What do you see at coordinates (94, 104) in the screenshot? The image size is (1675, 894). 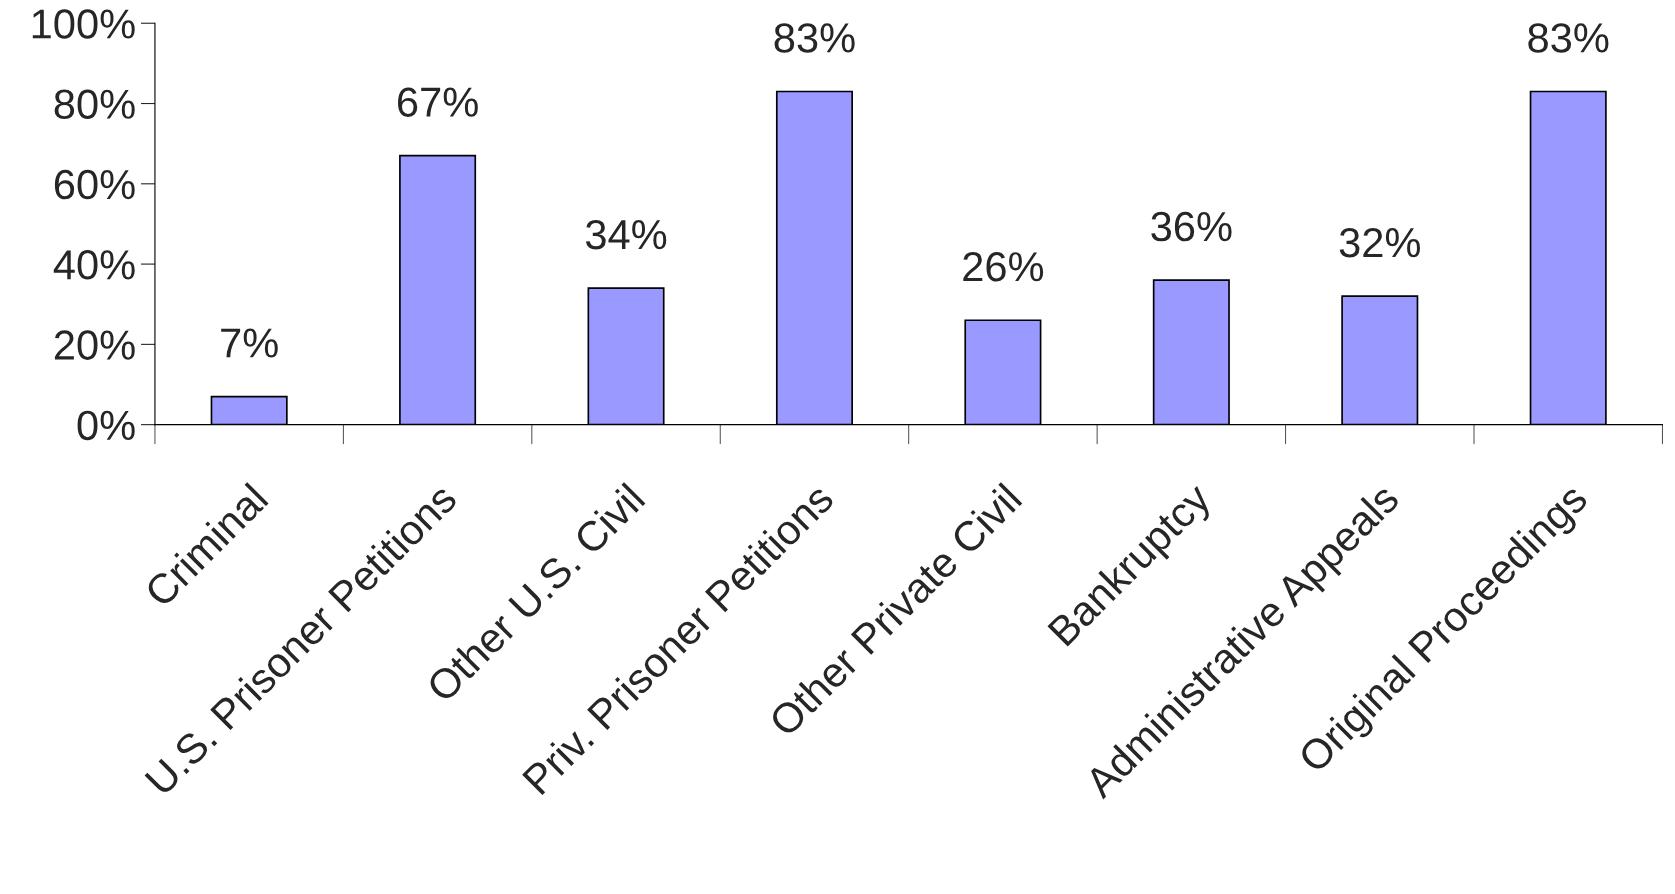 I see `y-tick-label: 80%` at bounding box center [94, 104].